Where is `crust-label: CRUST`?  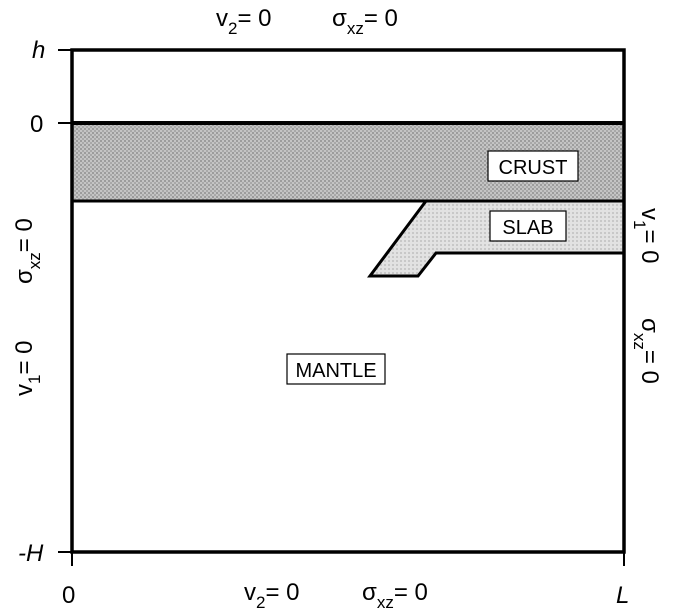 crust-label: CRUST is located at coordinates (533, 168).